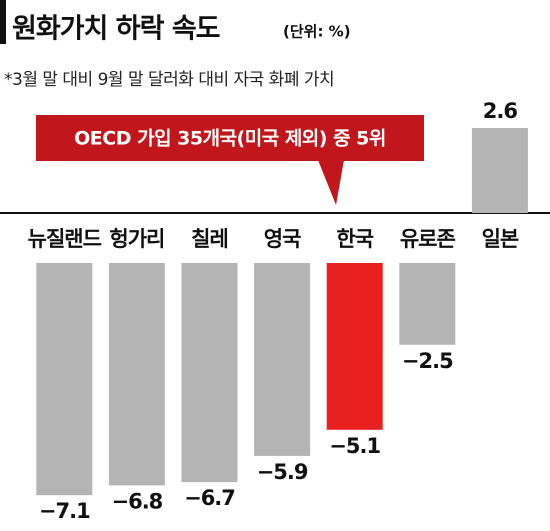 Image resolution: width=550 pixels, height=531 pixels. I want to click on value-label: −6.7, so click(209, 498).